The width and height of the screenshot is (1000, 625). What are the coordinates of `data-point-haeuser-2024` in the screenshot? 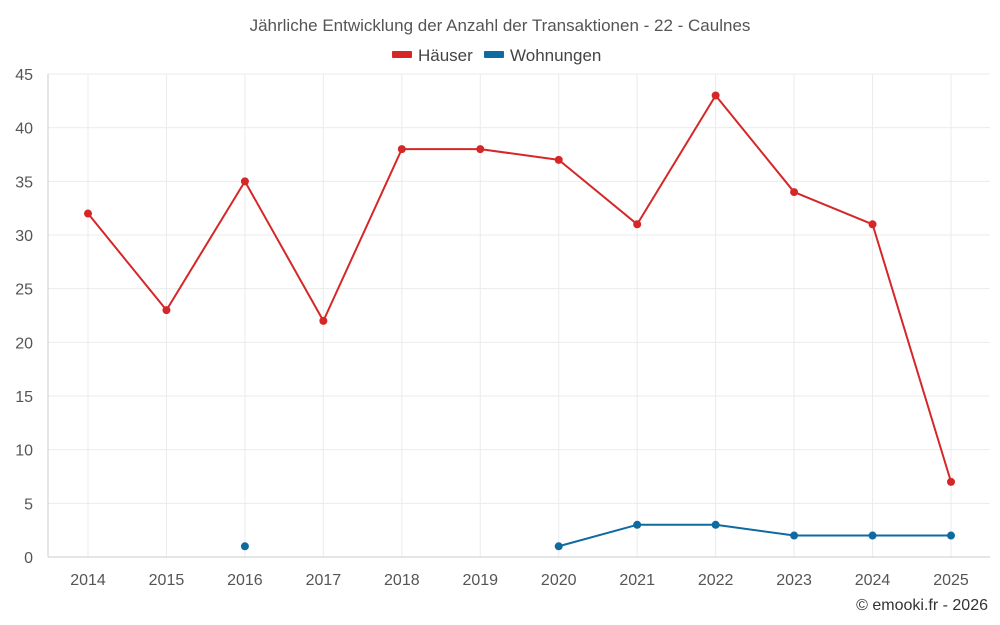 It's located at (872, 224).